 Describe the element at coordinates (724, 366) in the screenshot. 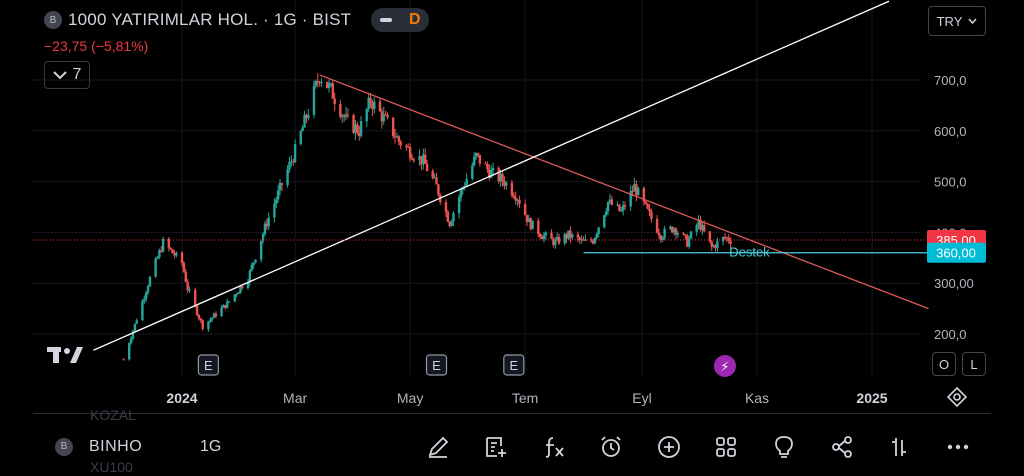

I see `dividend-marker` at that location.